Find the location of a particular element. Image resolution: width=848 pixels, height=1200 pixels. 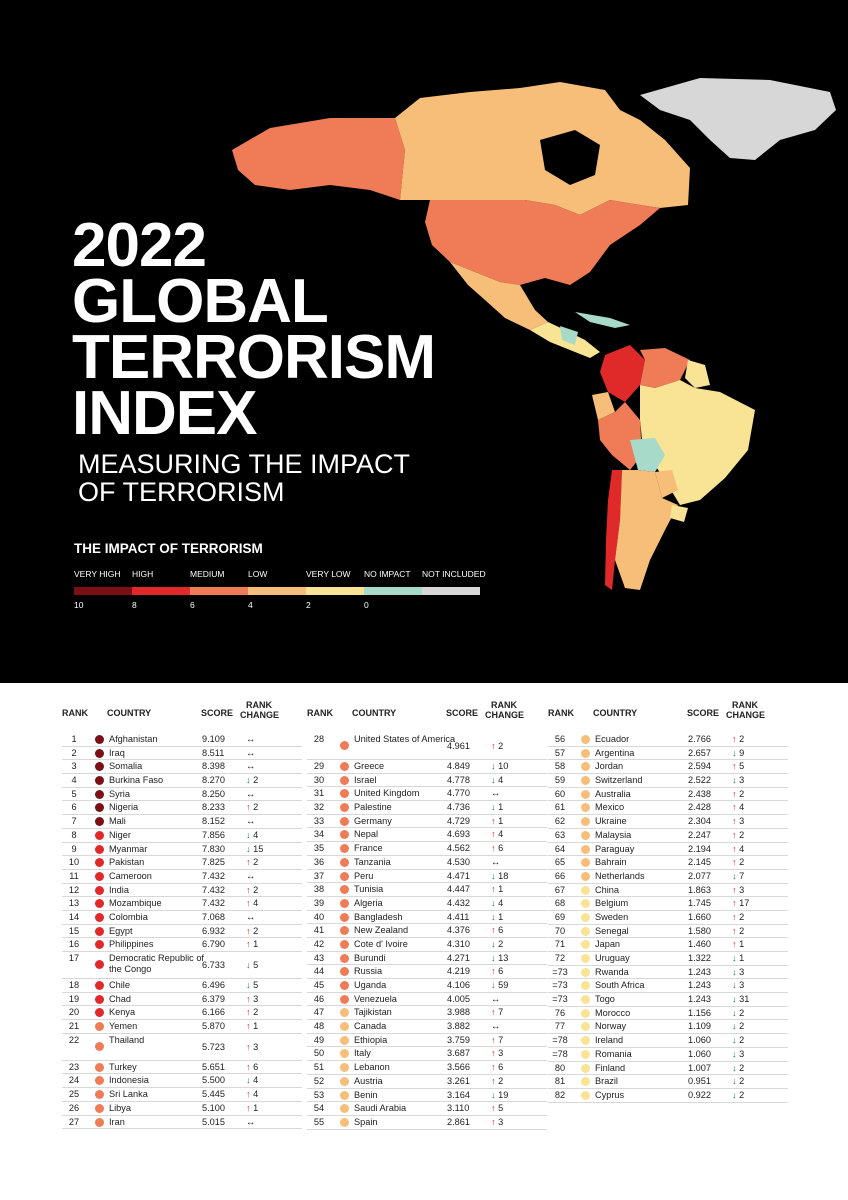

rank-change-value: 1 is located at coordinates (499, 916).